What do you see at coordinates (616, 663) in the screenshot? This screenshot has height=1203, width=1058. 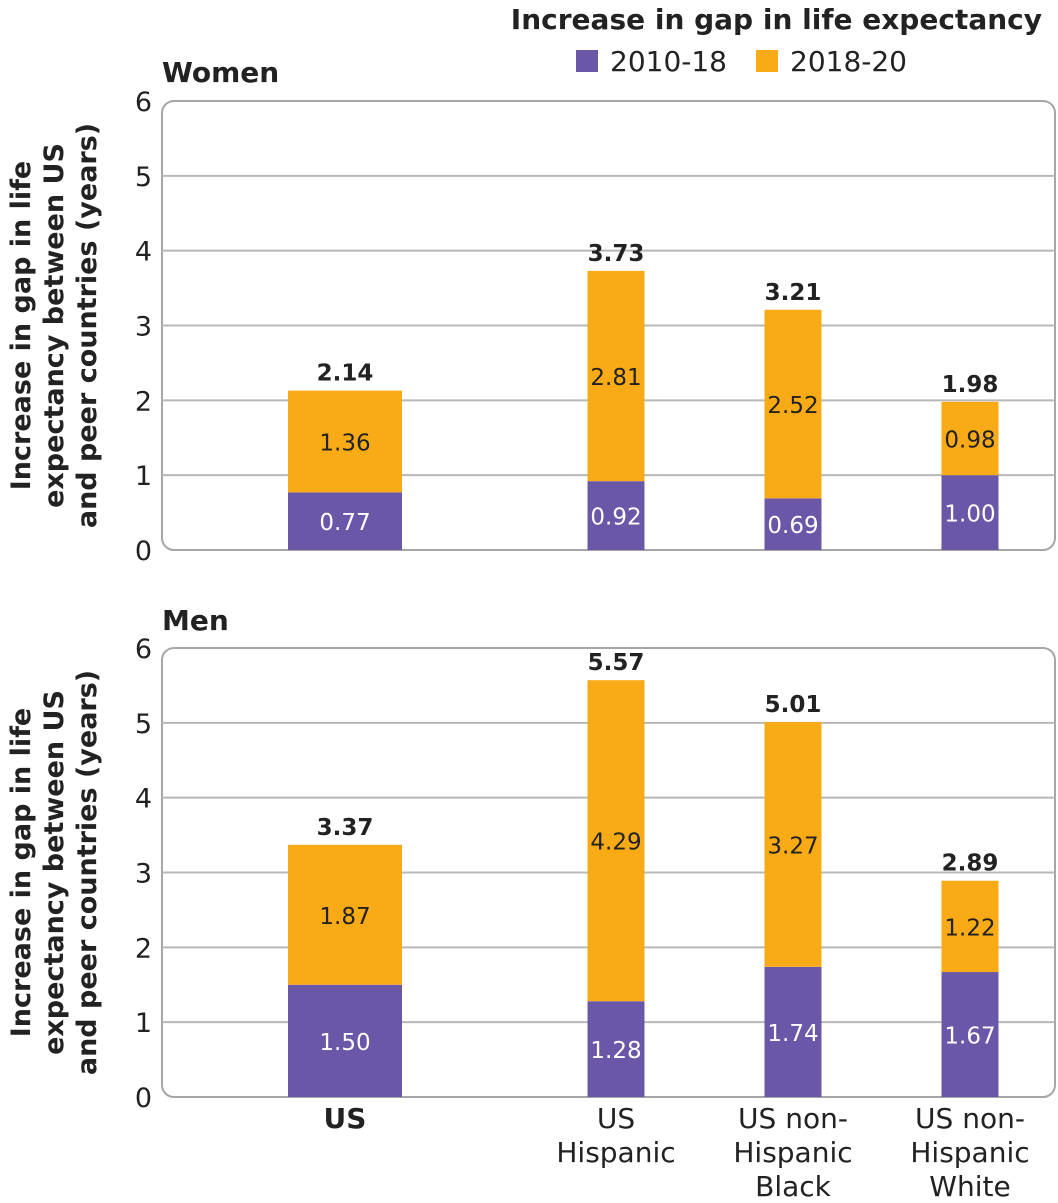 I see `total-label: 5.57` at bounding box center [616, 663].